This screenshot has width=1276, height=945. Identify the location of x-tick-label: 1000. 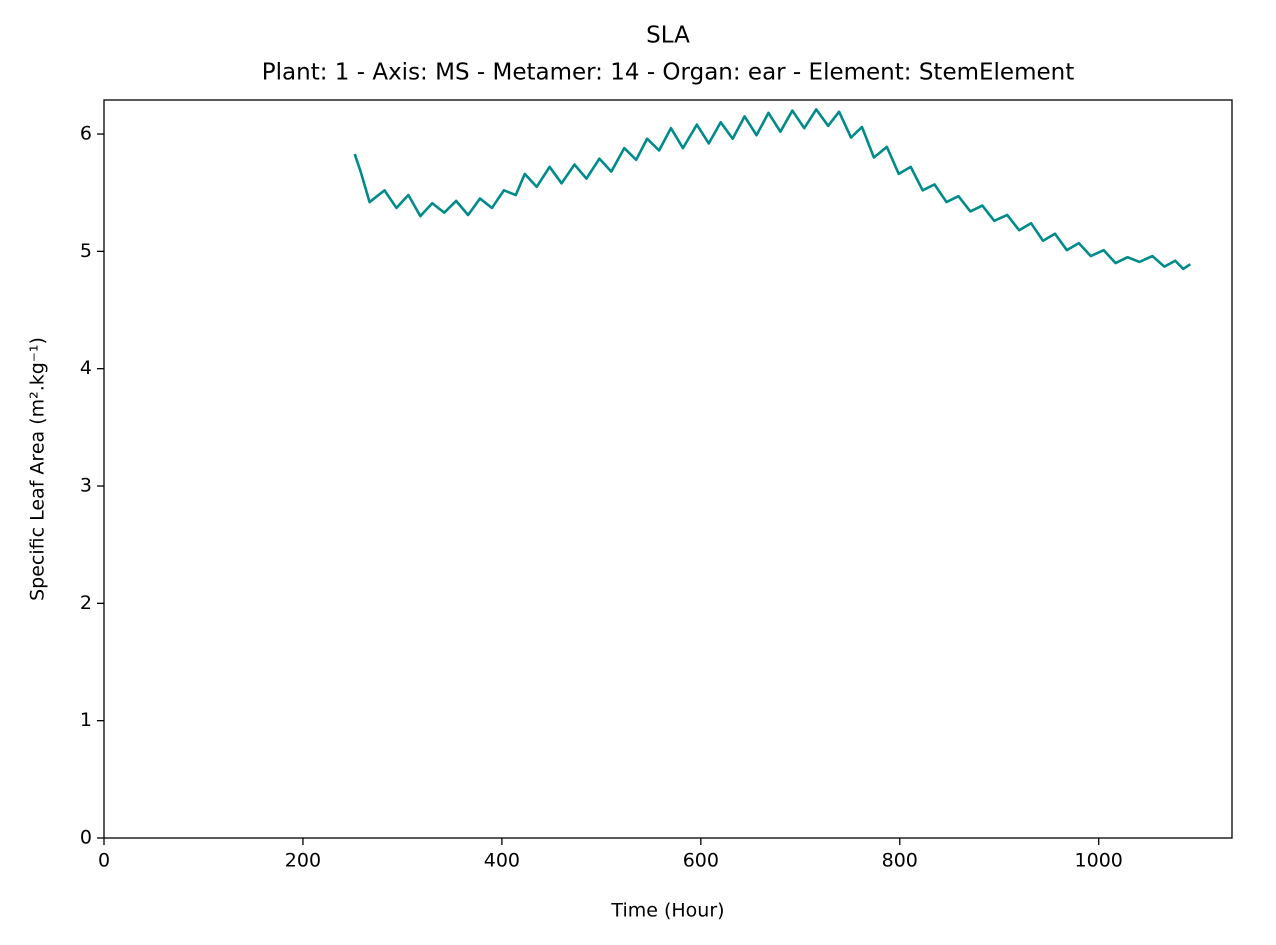
(1099, 861).